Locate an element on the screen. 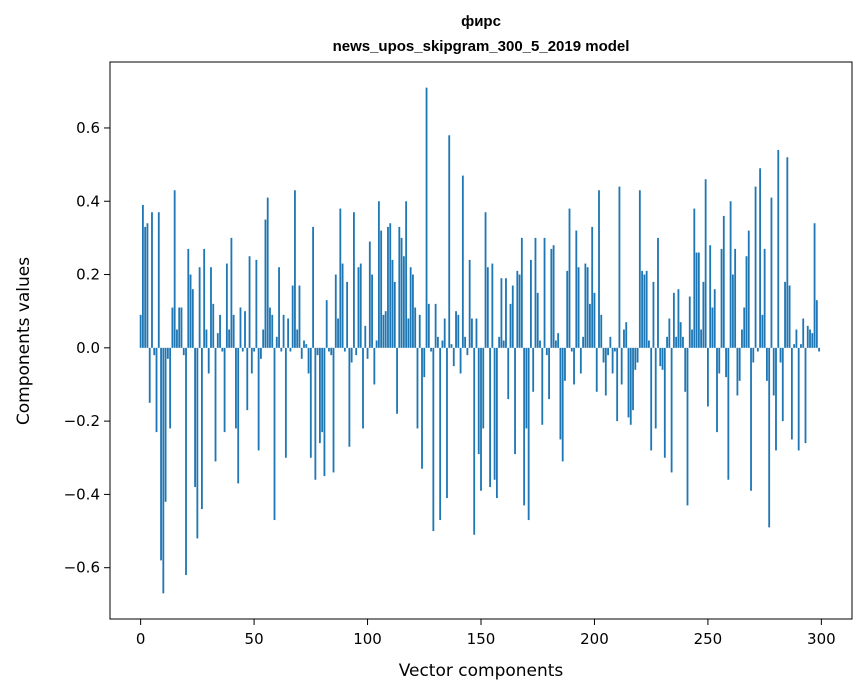  x-tick-label: 300 is located at coordinates (821, 639).